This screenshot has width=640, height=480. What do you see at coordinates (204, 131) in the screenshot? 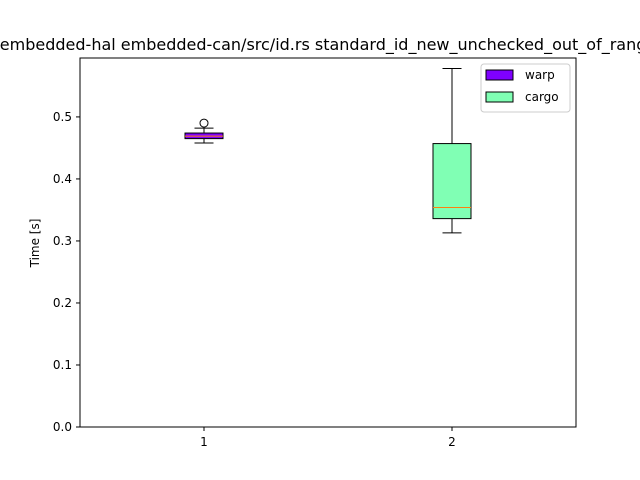
I see `box-warp` at bounding box center [204, 131].